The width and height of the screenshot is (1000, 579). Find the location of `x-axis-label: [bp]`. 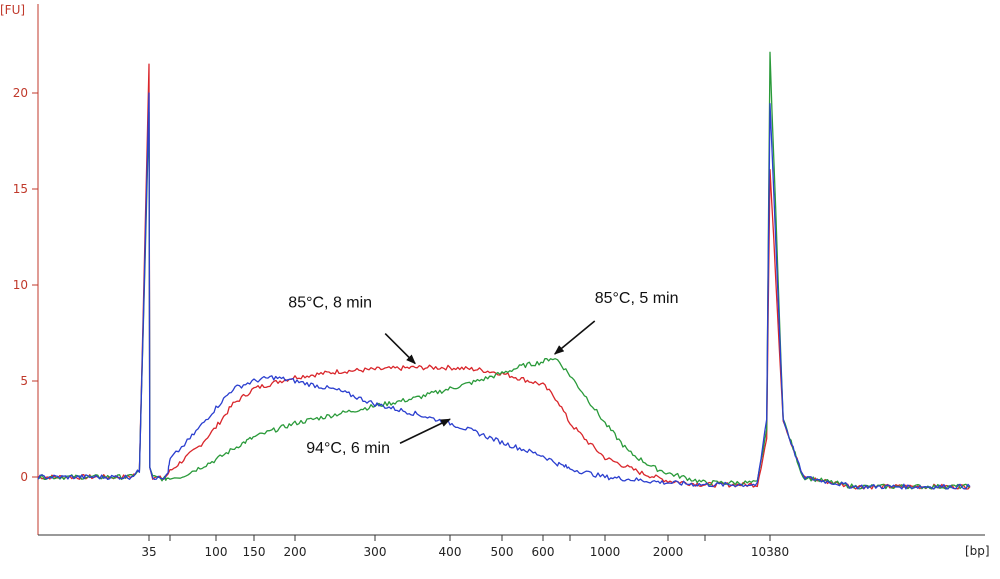

x-axis-label: [bp] is located at coordinates (977, 551).